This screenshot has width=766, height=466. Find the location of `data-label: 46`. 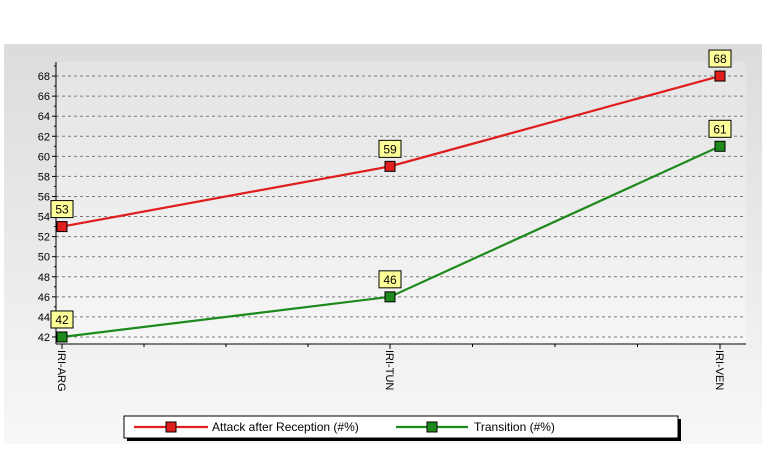

data-label: 46 is located at coordinates (390, 280).